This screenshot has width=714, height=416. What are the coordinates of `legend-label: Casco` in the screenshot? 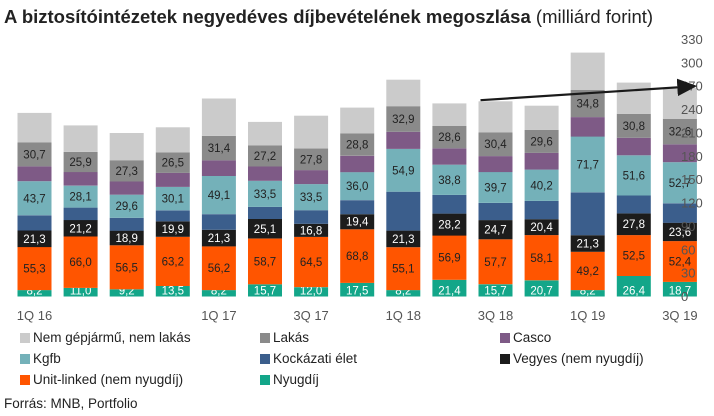 It's located at (532, 337).